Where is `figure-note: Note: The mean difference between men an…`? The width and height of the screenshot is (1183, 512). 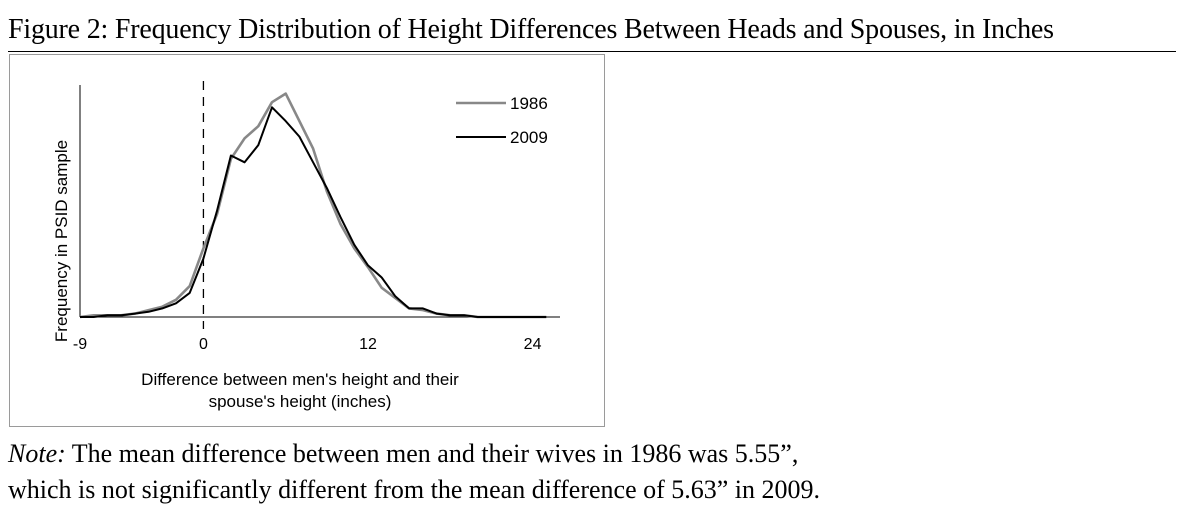
figure-note: Note: The mean difference between men an… is located at coordinates (414, 472).